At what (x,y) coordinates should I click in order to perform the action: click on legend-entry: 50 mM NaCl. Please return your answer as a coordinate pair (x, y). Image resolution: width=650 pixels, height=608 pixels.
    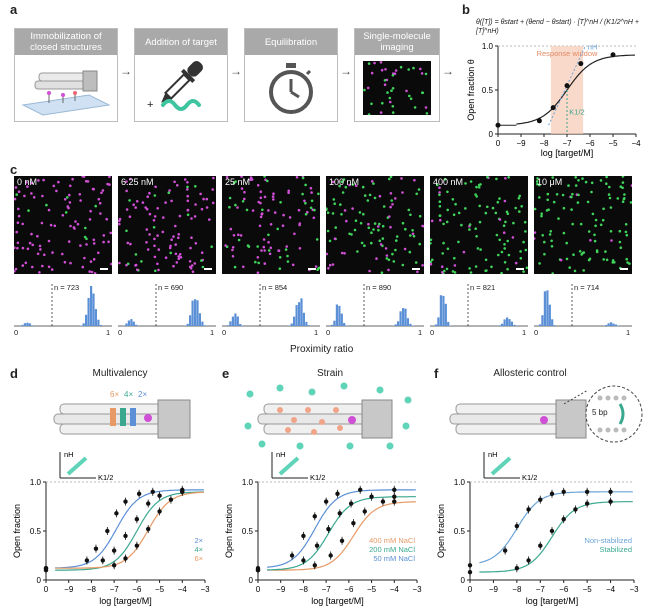
    Looking at the image, I should click on (394, 558).